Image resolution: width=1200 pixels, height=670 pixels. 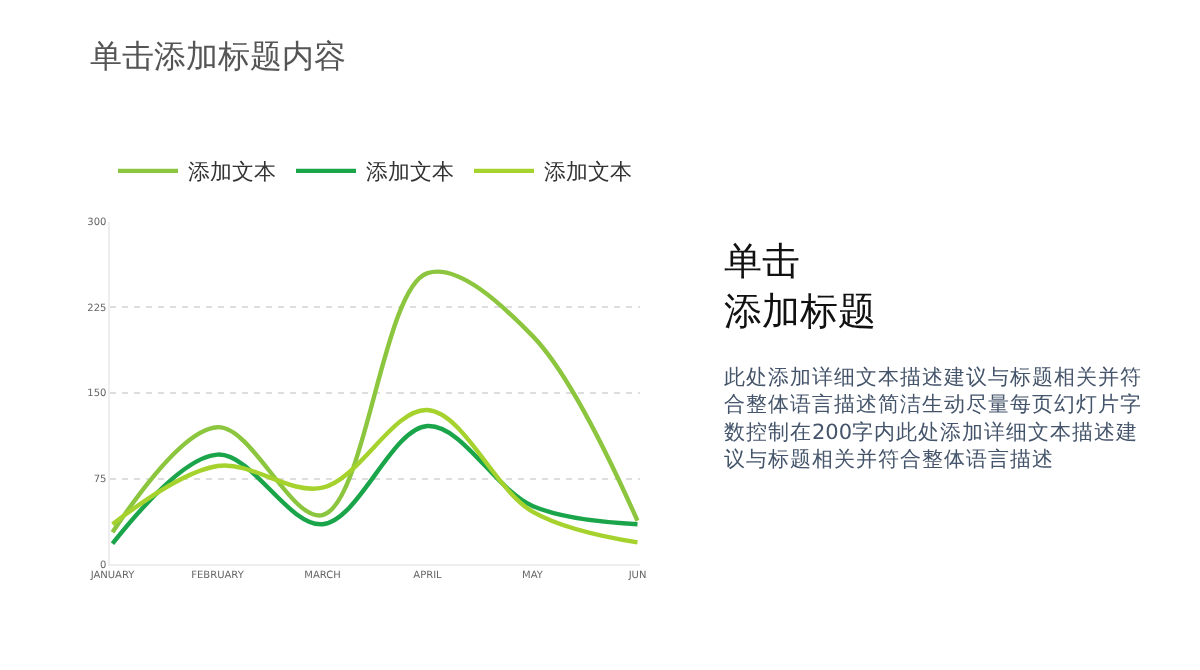 What do you see at coordinates (762, 262) in the screenshot?
I see `text: 单击` at bounding box center [762, 262].